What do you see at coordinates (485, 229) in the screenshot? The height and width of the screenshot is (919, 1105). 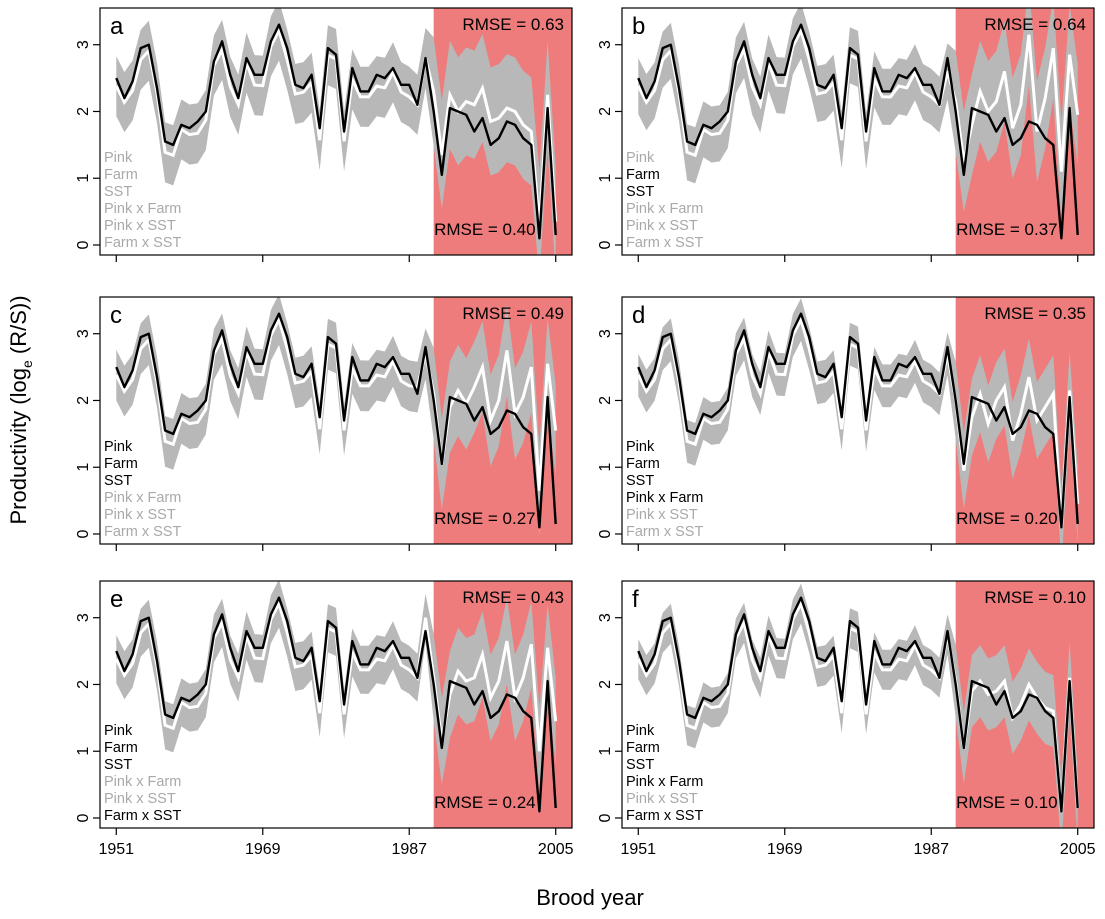 I see `rmse-train-label: RMSE = 0.40` at bounding box center [485, 229].